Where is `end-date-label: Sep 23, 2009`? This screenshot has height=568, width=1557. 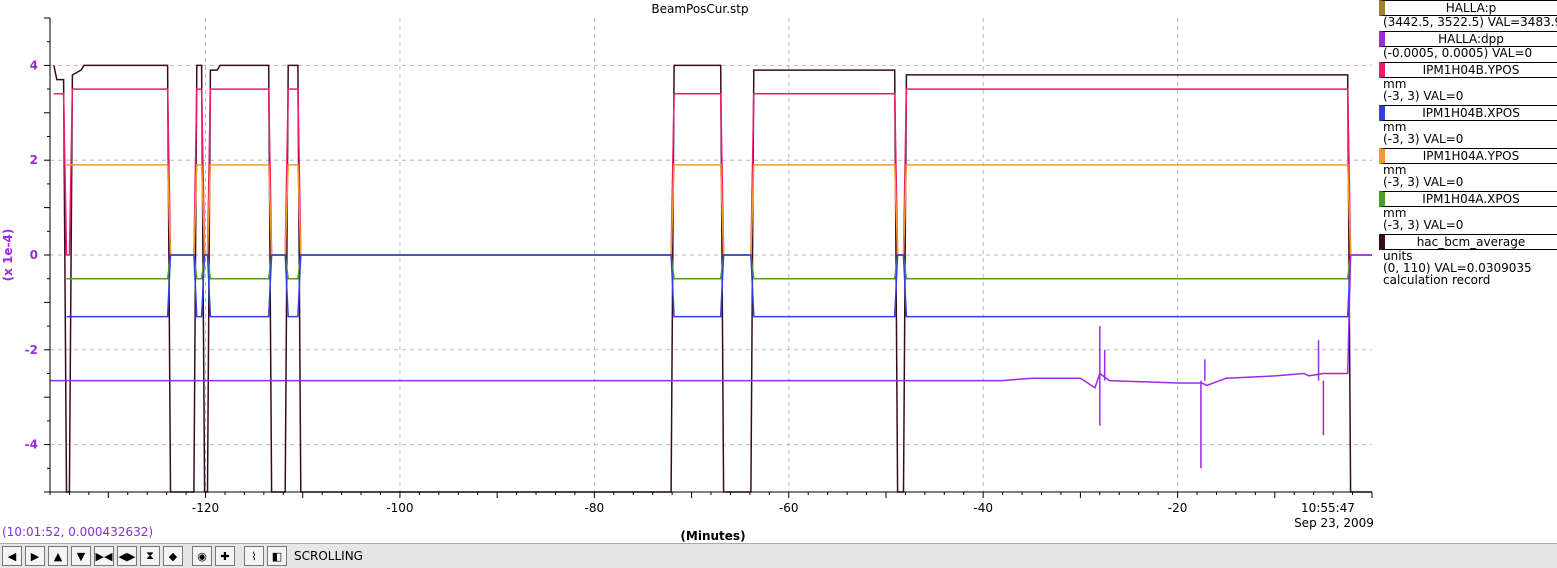 end-date-label: Sep 23, 2009 is located at coordinates (1334, 523).